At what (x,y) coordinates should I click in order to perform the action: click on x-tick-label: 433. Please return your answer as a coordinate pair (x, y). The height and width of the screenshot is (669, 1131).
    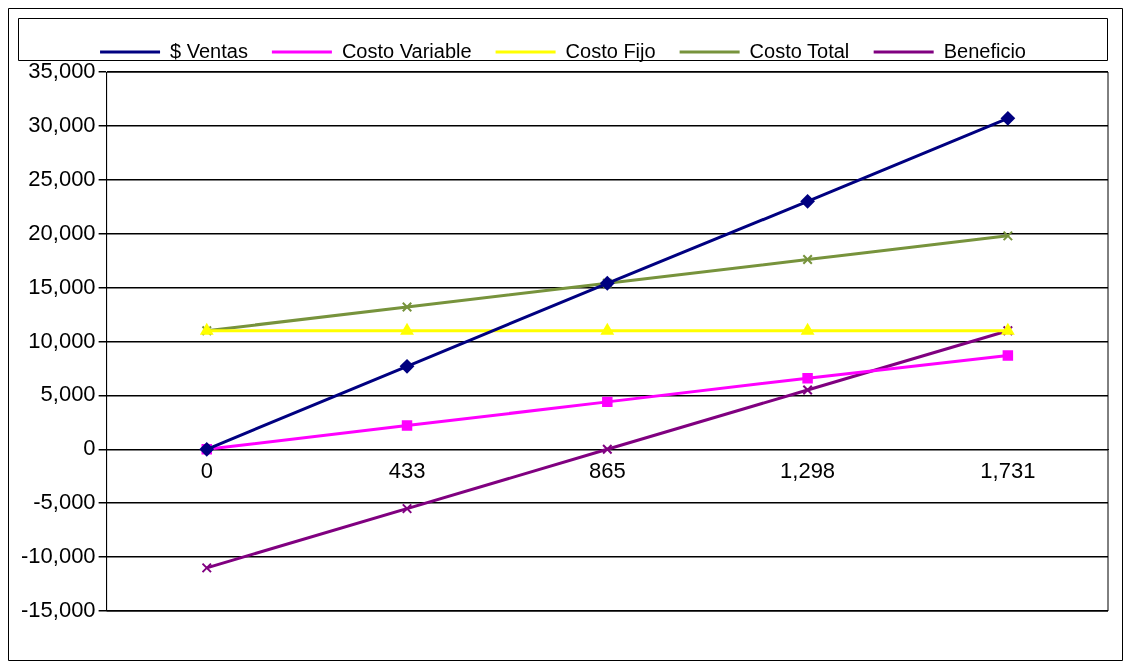
    Looking at the image, I should click on (407, 470).